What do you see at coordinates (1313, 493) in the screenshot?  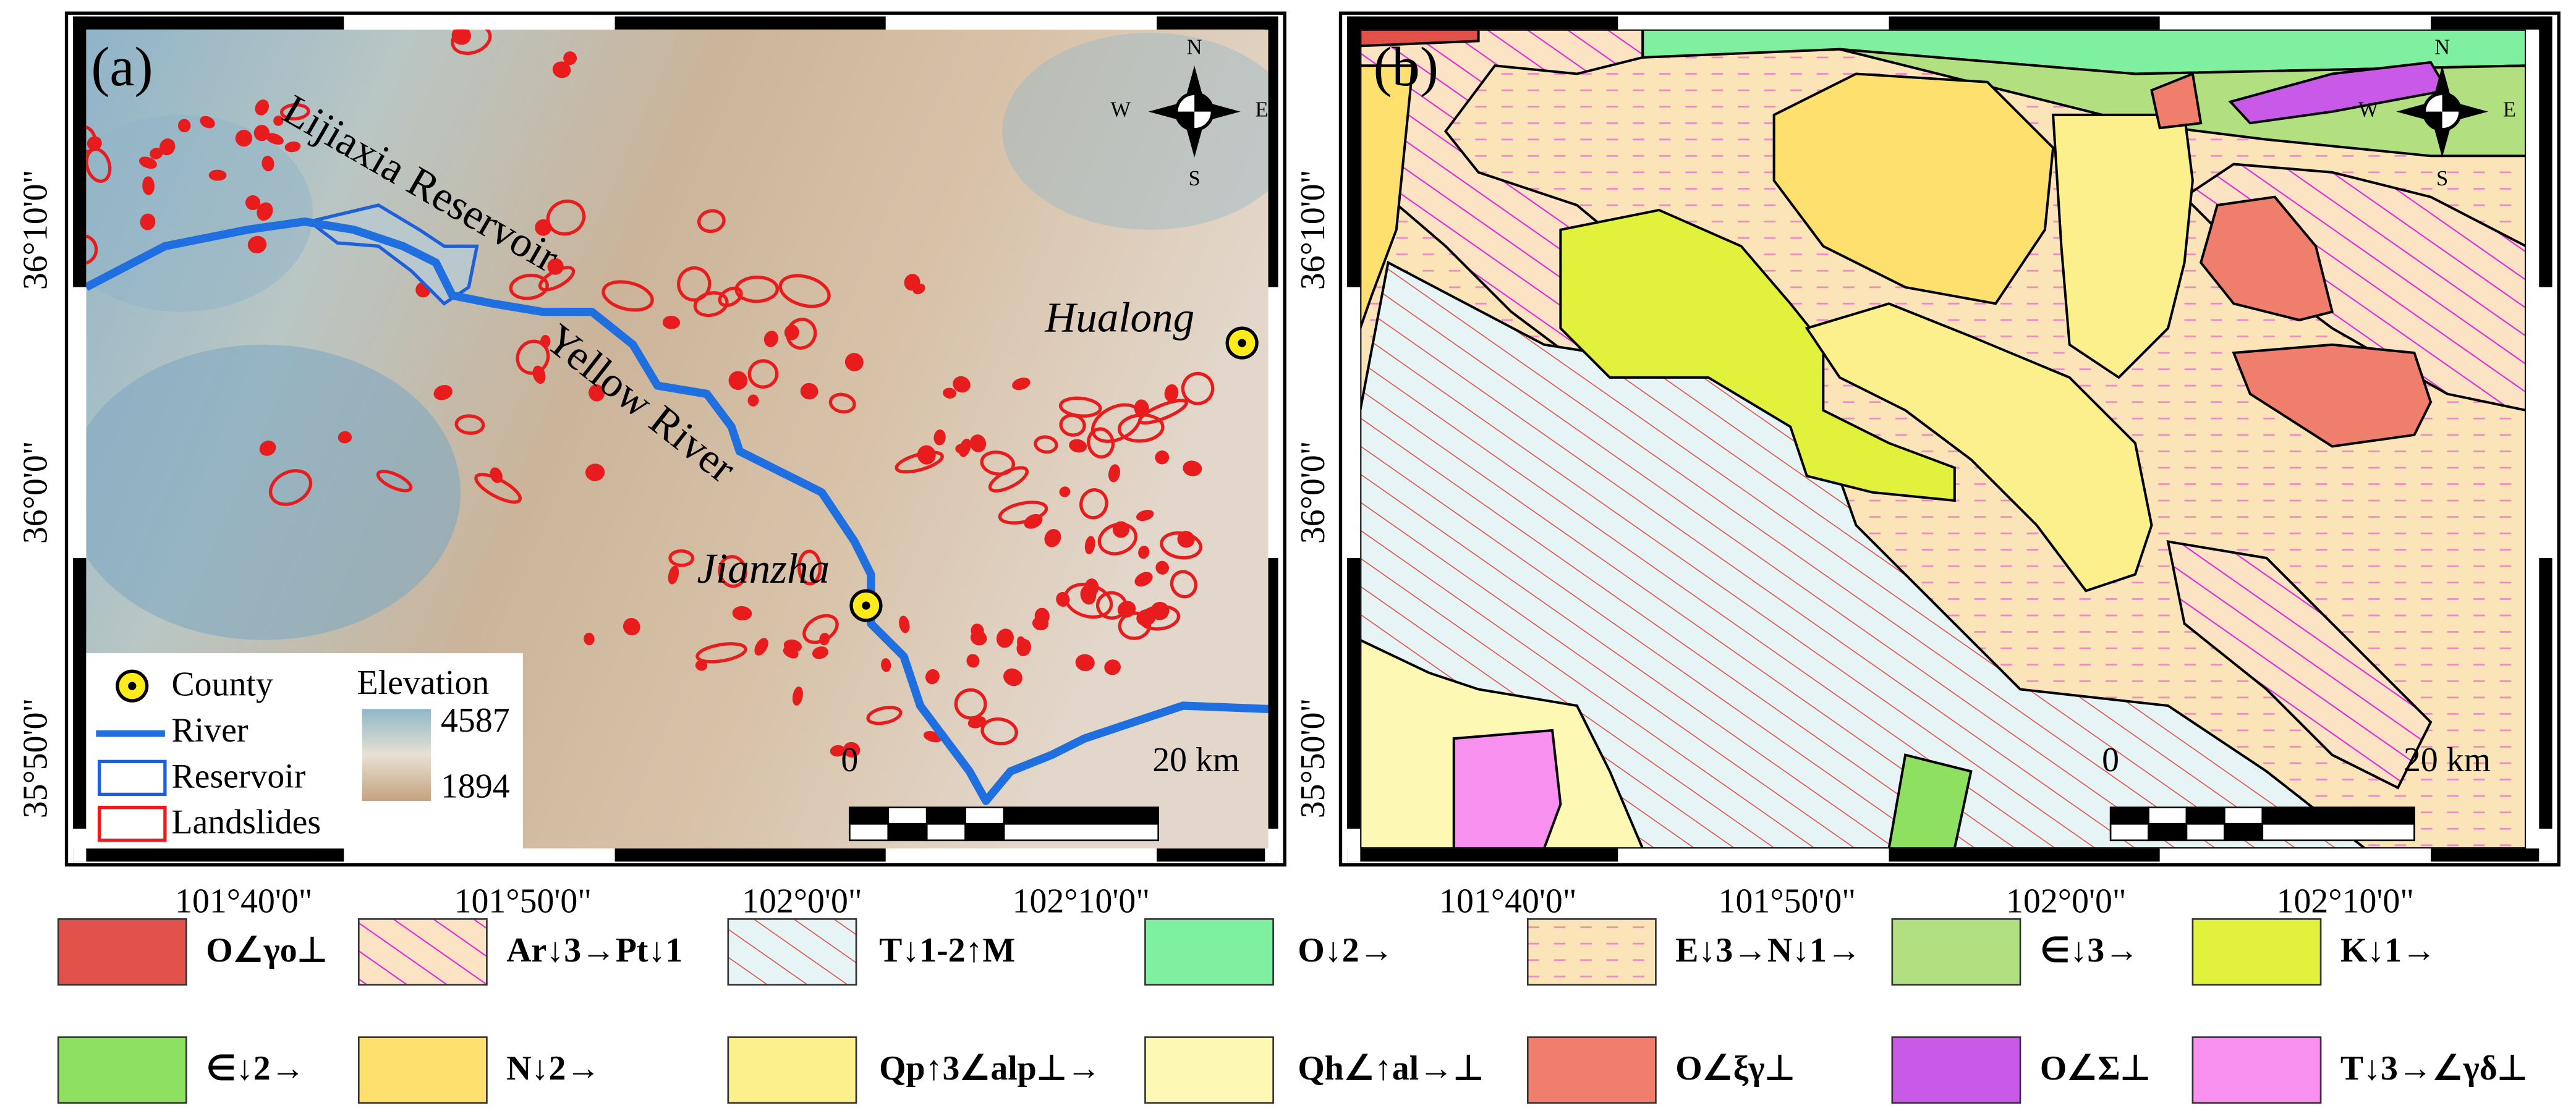 I see `lat-label: 36°0'0"` at bounding box center [1313, 493].